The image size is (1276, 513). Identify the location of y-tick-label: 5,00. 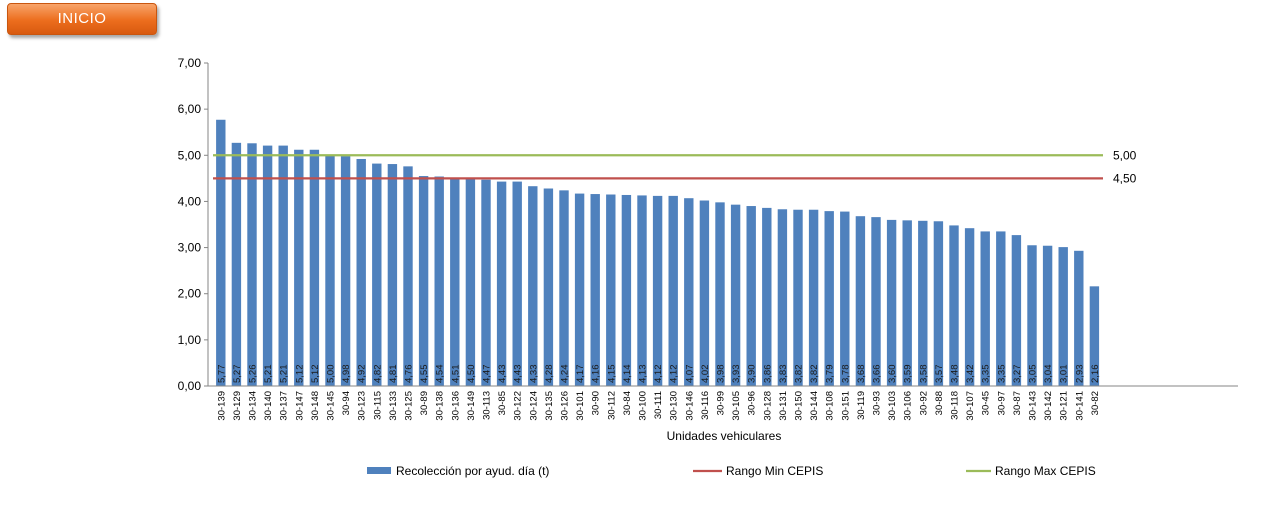
(190, 155).